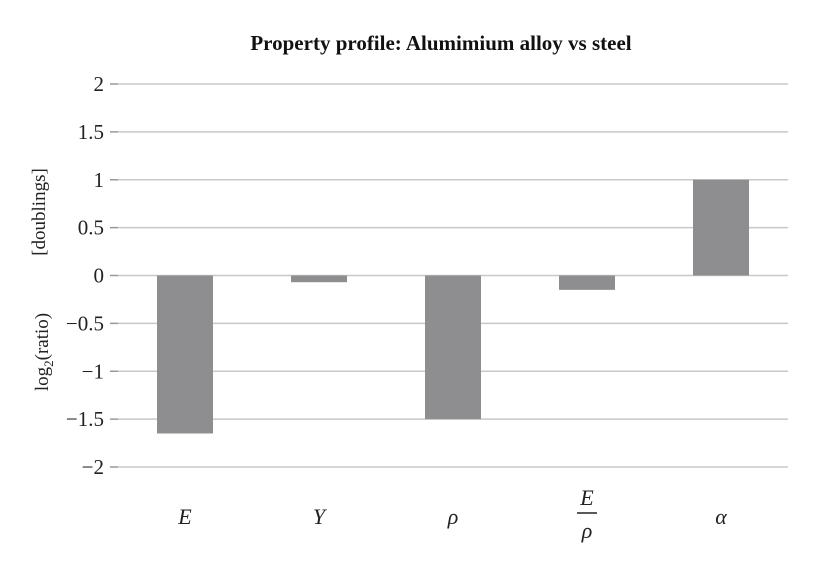 Image resolution: width=816 pixels, height=563 pixels. What do you see at coordinates (39, 212) in the screenshot?
I see `y-axis-title-line1: [doublings]` at bounding box center [39, 212].